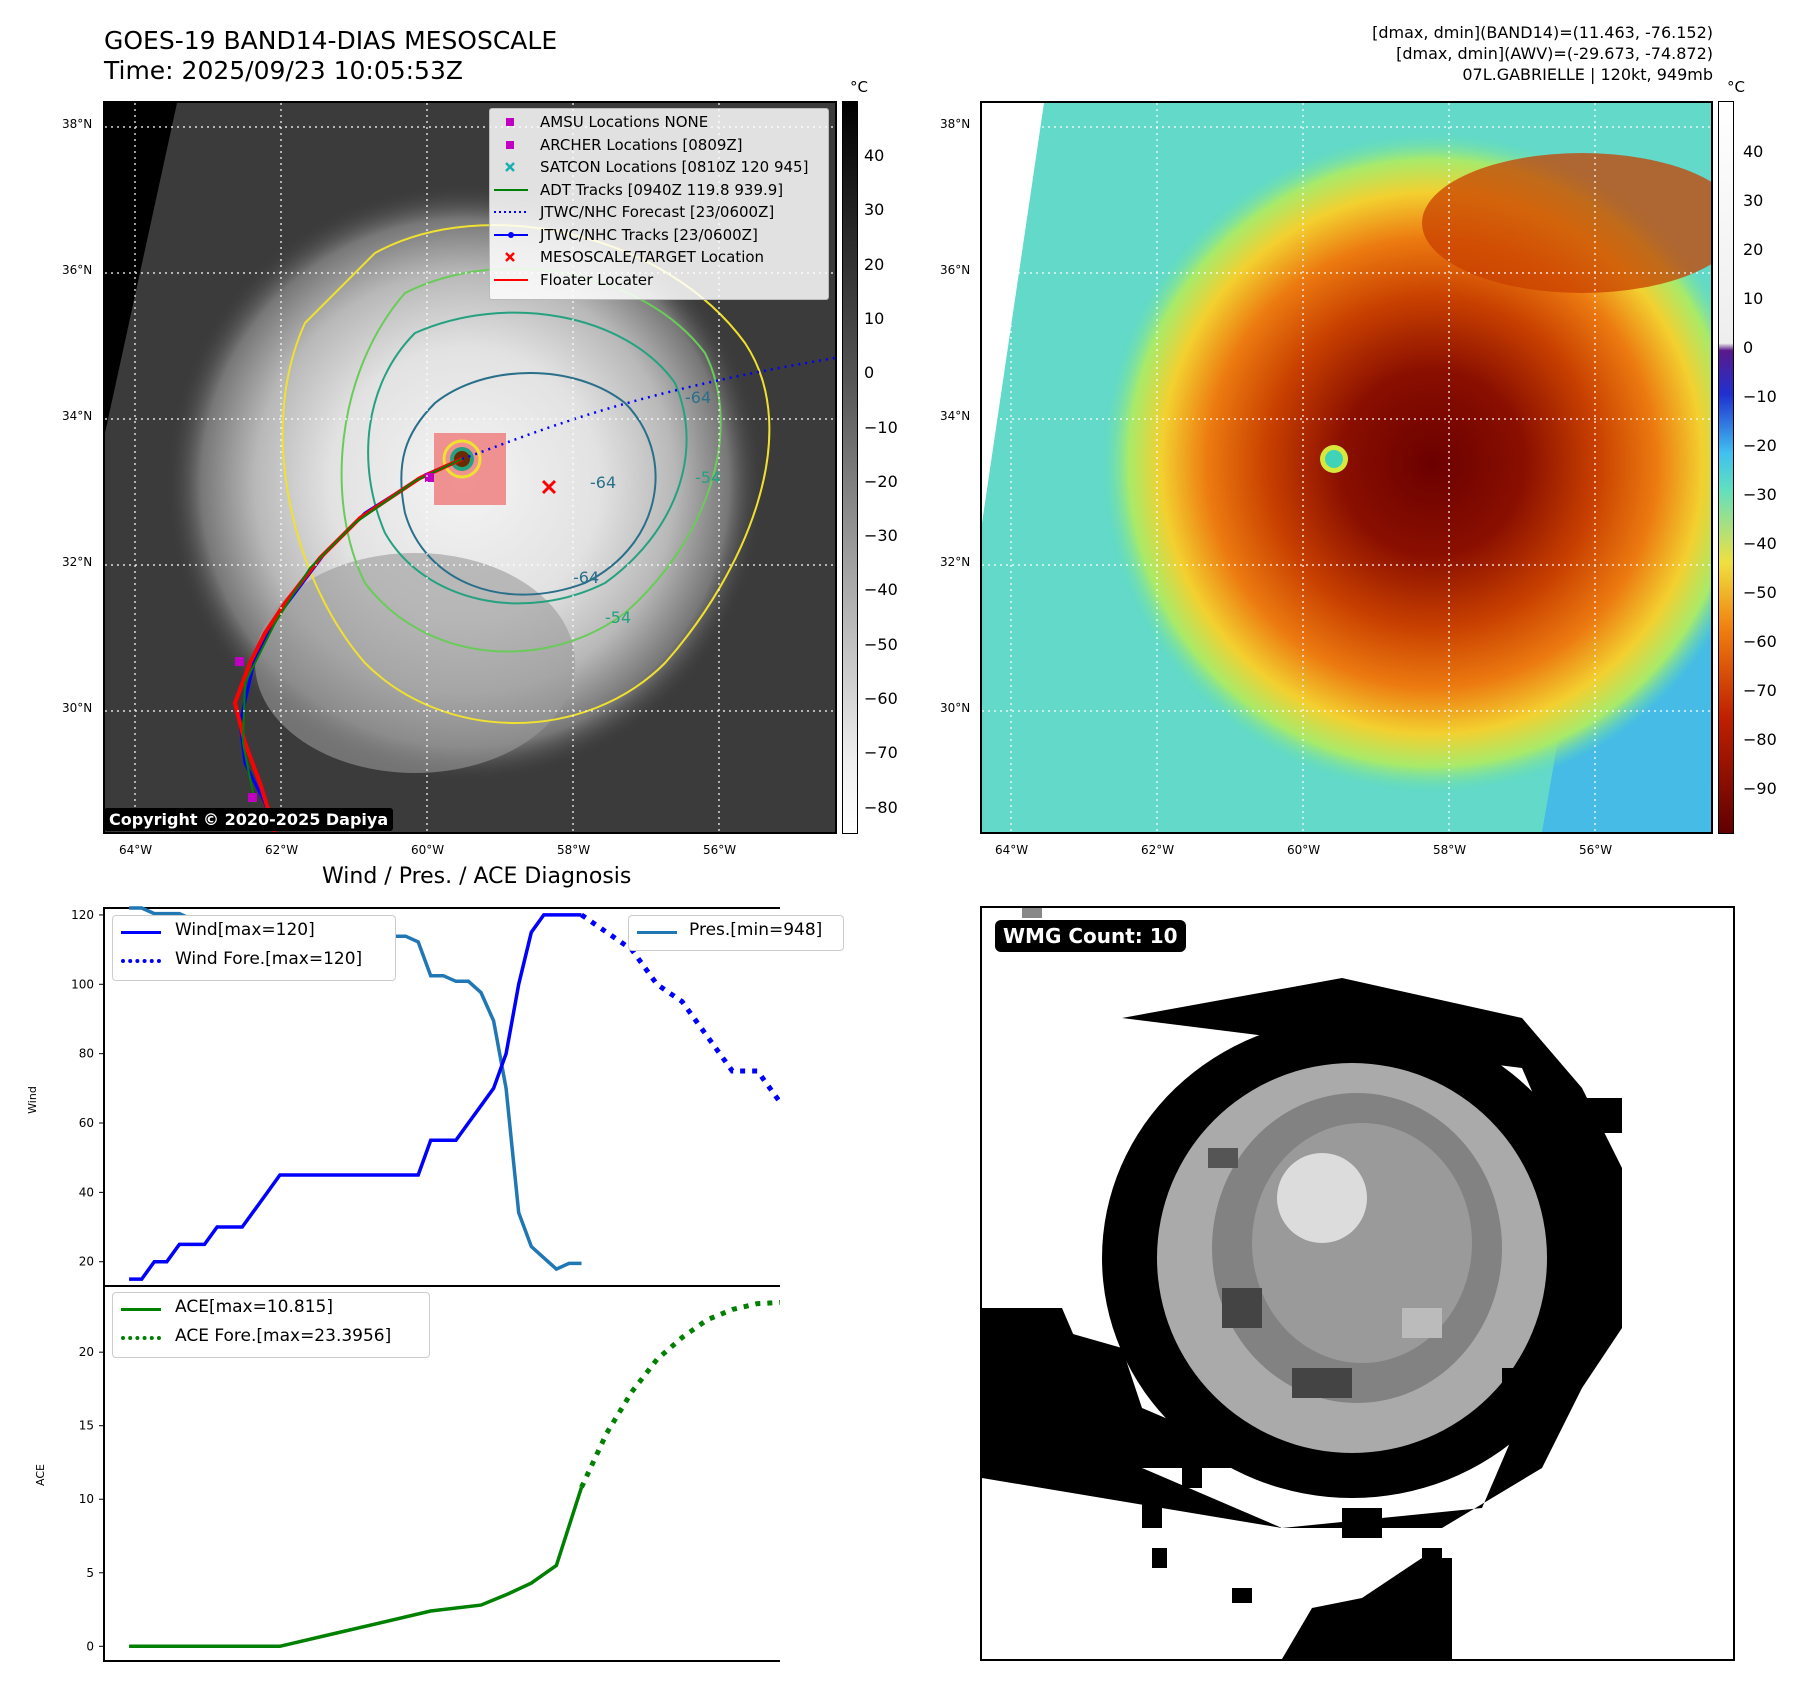 This screenshot has height=1690, width=1797. What do you see at coordinates (331, 40) in the screenshot?
I see `title-line-1: GOES-19 BAND14-DIAS MESOSCALE` at bounding box center [331, 40].